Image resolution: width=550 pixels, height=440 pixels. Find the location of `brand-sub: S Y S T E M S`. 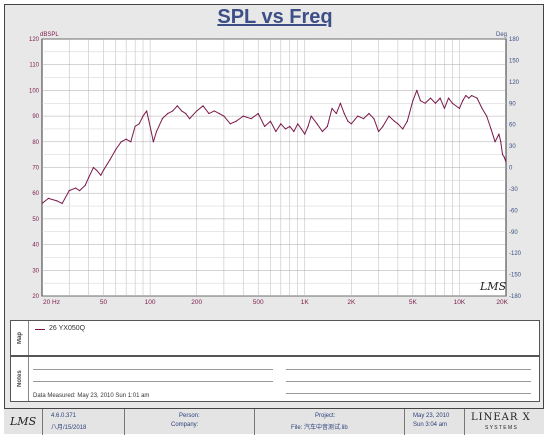

brand-sub: S Y S T E M S is located at coordinates (501, 428).